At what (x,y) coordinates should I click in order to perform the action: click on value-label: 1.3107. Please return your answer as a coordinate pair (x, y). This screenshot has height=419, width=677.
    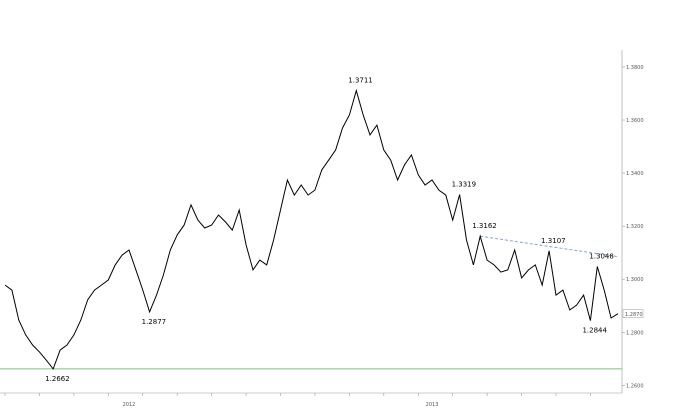
    Looking at the image, I should click on (553, 241).